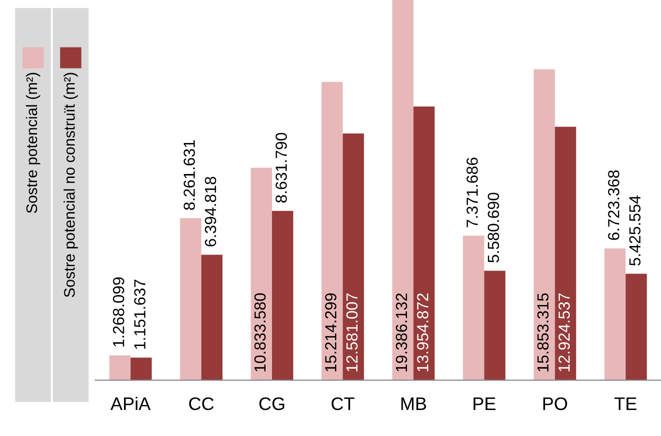 The image size is (661, 436). What do you see at coordinates (140, 314) in the screenshot?
I see `data-label: 1.151.637` at bounding box center [140, 314].